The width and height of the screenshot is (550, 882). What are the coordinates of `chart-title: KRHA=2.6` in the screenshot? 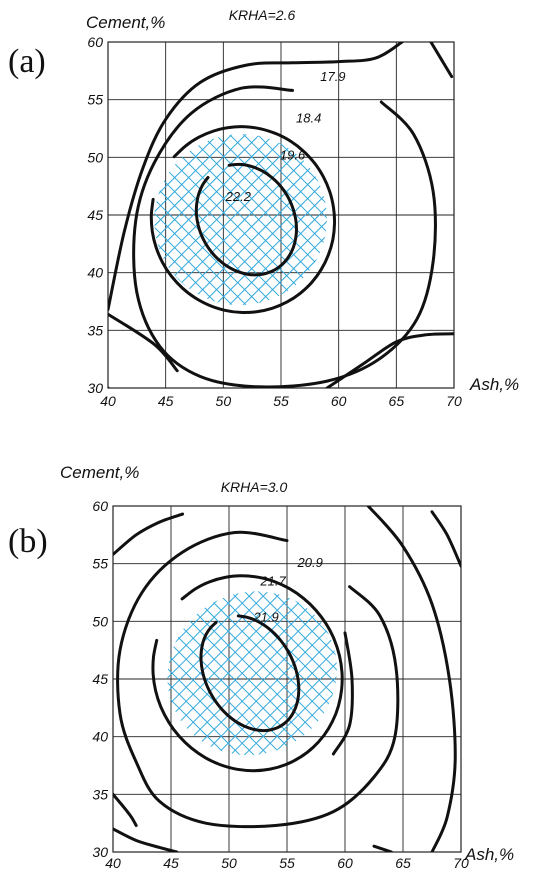 It's located at (262, 15).